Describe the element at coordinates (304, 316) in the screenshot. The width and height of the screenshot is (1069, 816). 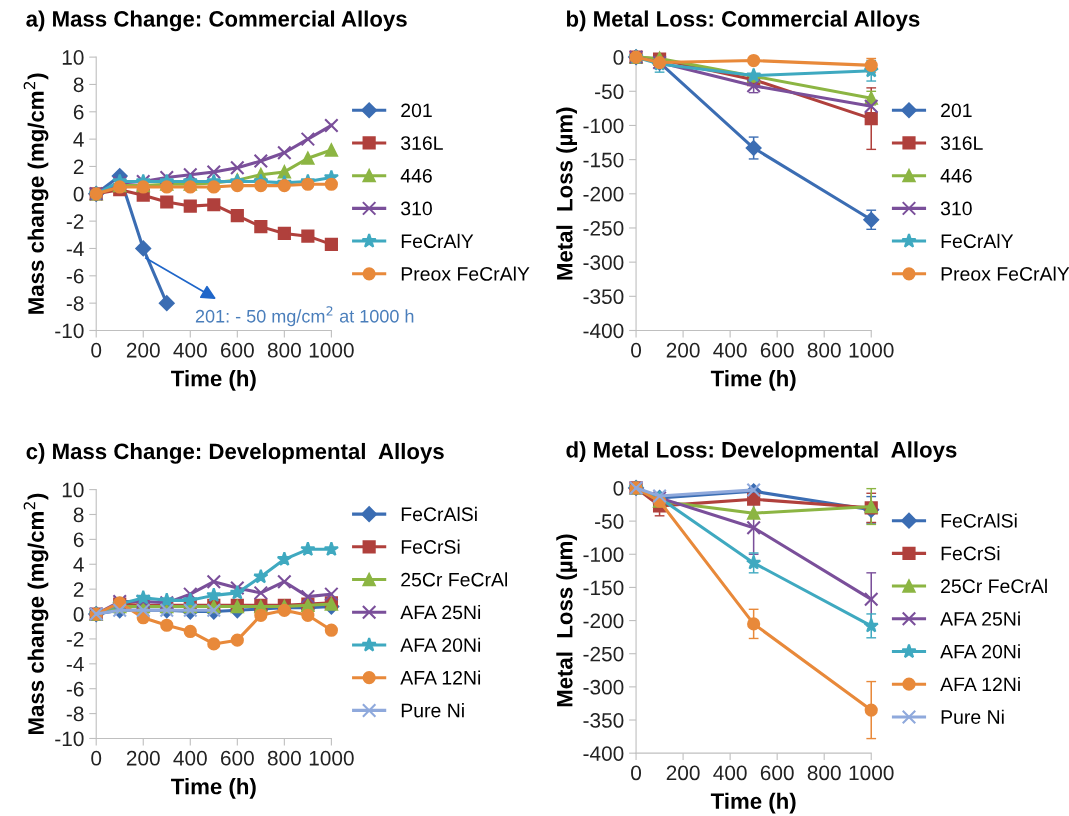
I see `annotation: 201: - 50 mg/cm$^{2}$ at 1000 h` at that location.